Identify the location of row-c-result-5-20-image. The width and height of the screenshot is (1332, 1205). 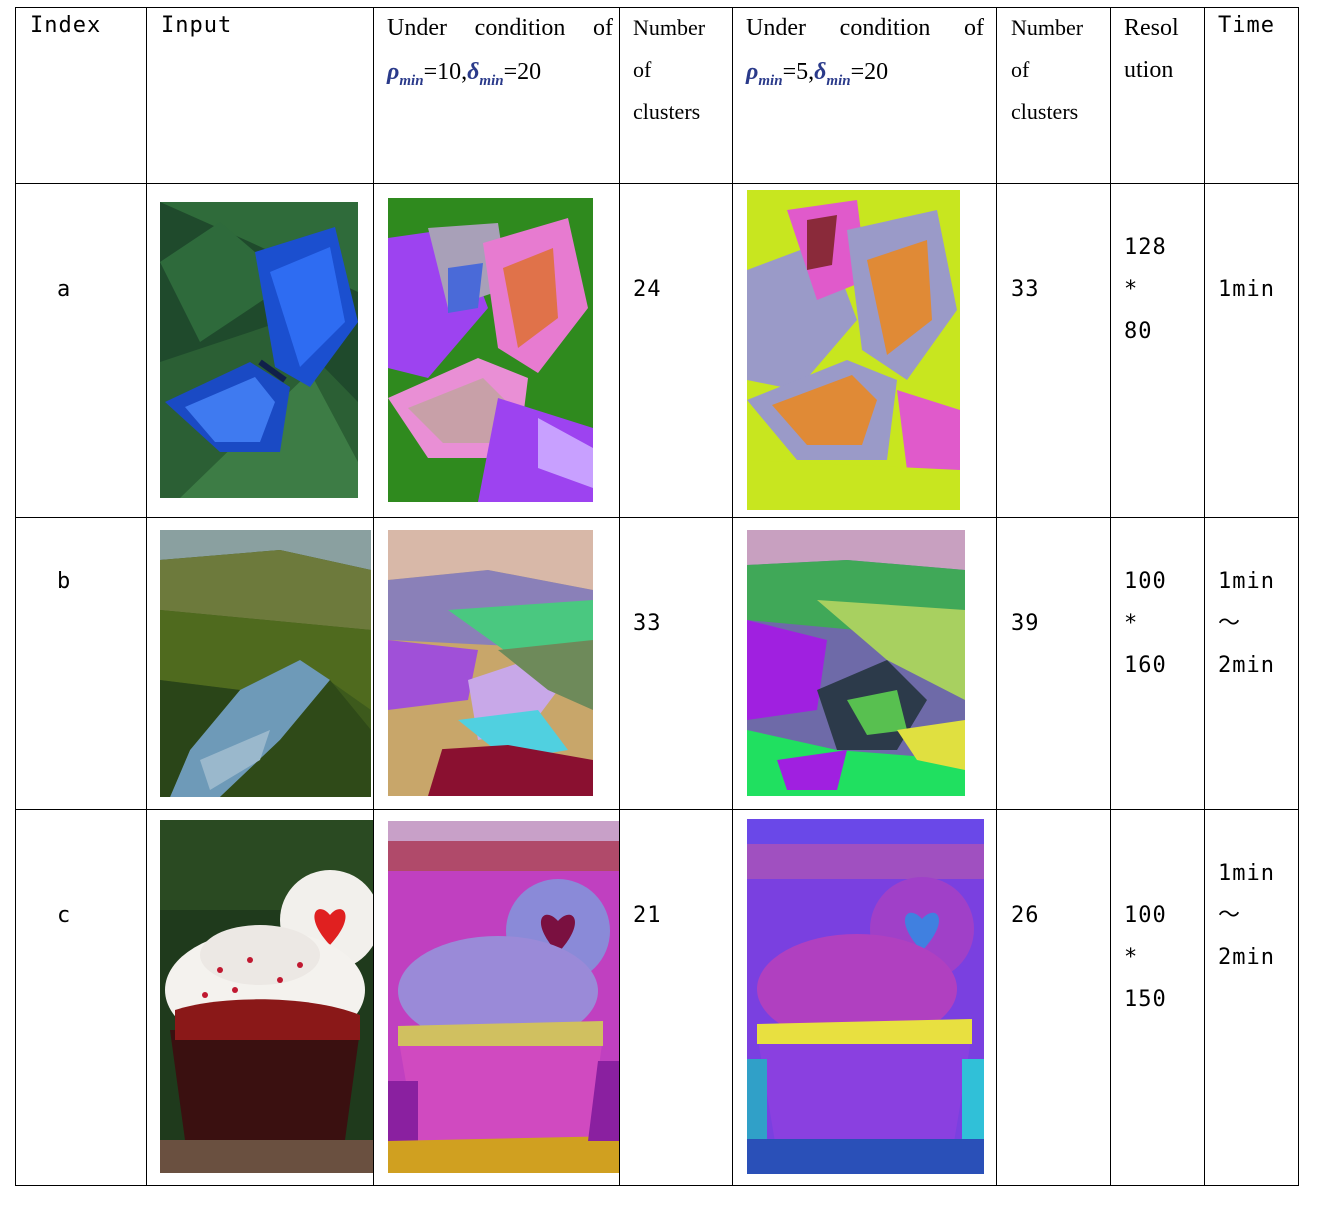
(865, 996).